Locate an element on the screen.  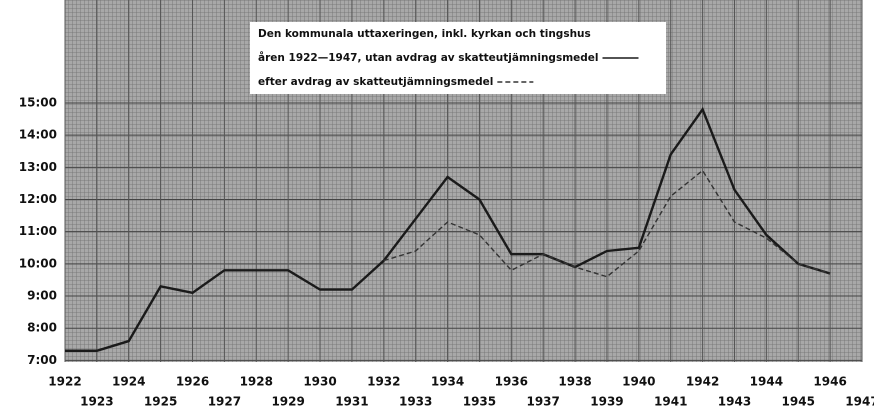
y-tick-label: 14:00 is located at coordinates (38, 135).